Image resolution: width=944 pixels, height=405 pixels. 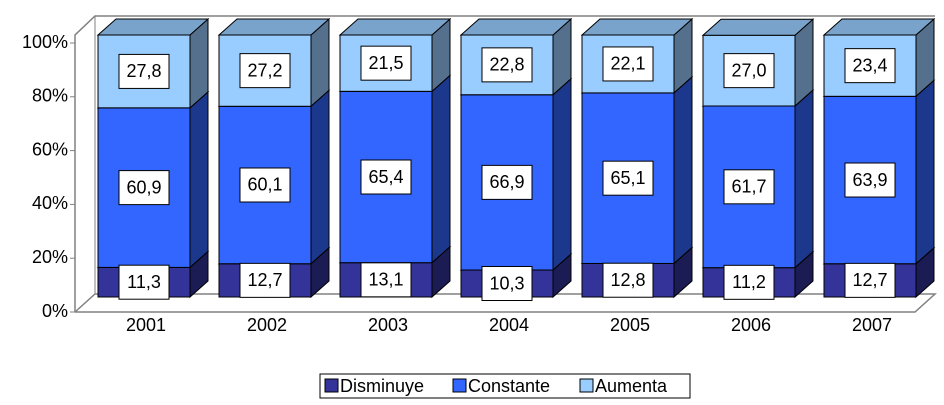 I want to click on data-label: 27,0, so click(x=748, y=70).